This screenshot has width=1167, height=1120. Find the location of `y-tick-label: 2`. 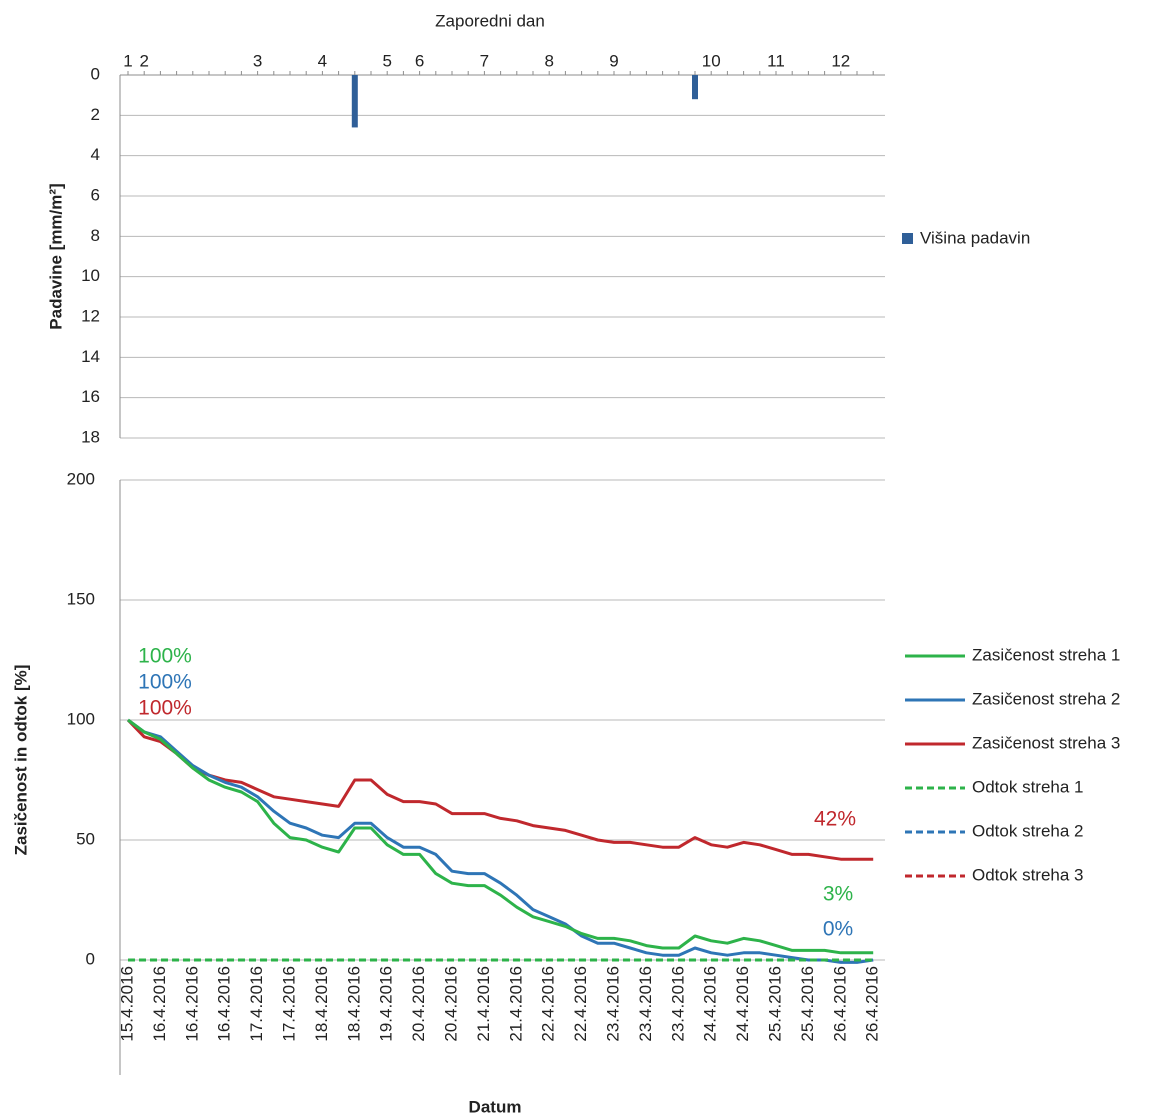

y-tick-label: 2 is located at coordinates (95, 114).